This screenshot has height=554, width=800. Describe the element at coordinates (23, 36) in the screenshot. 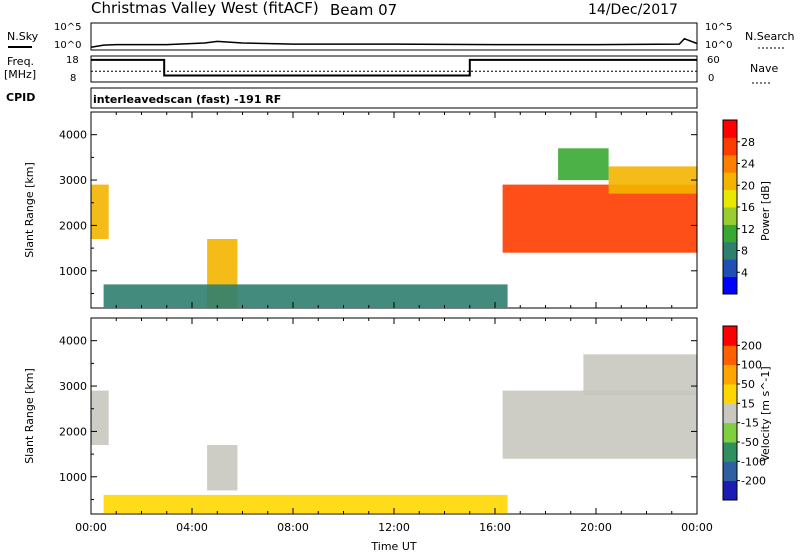

I see `nsky-label: N.Sky` at that location.